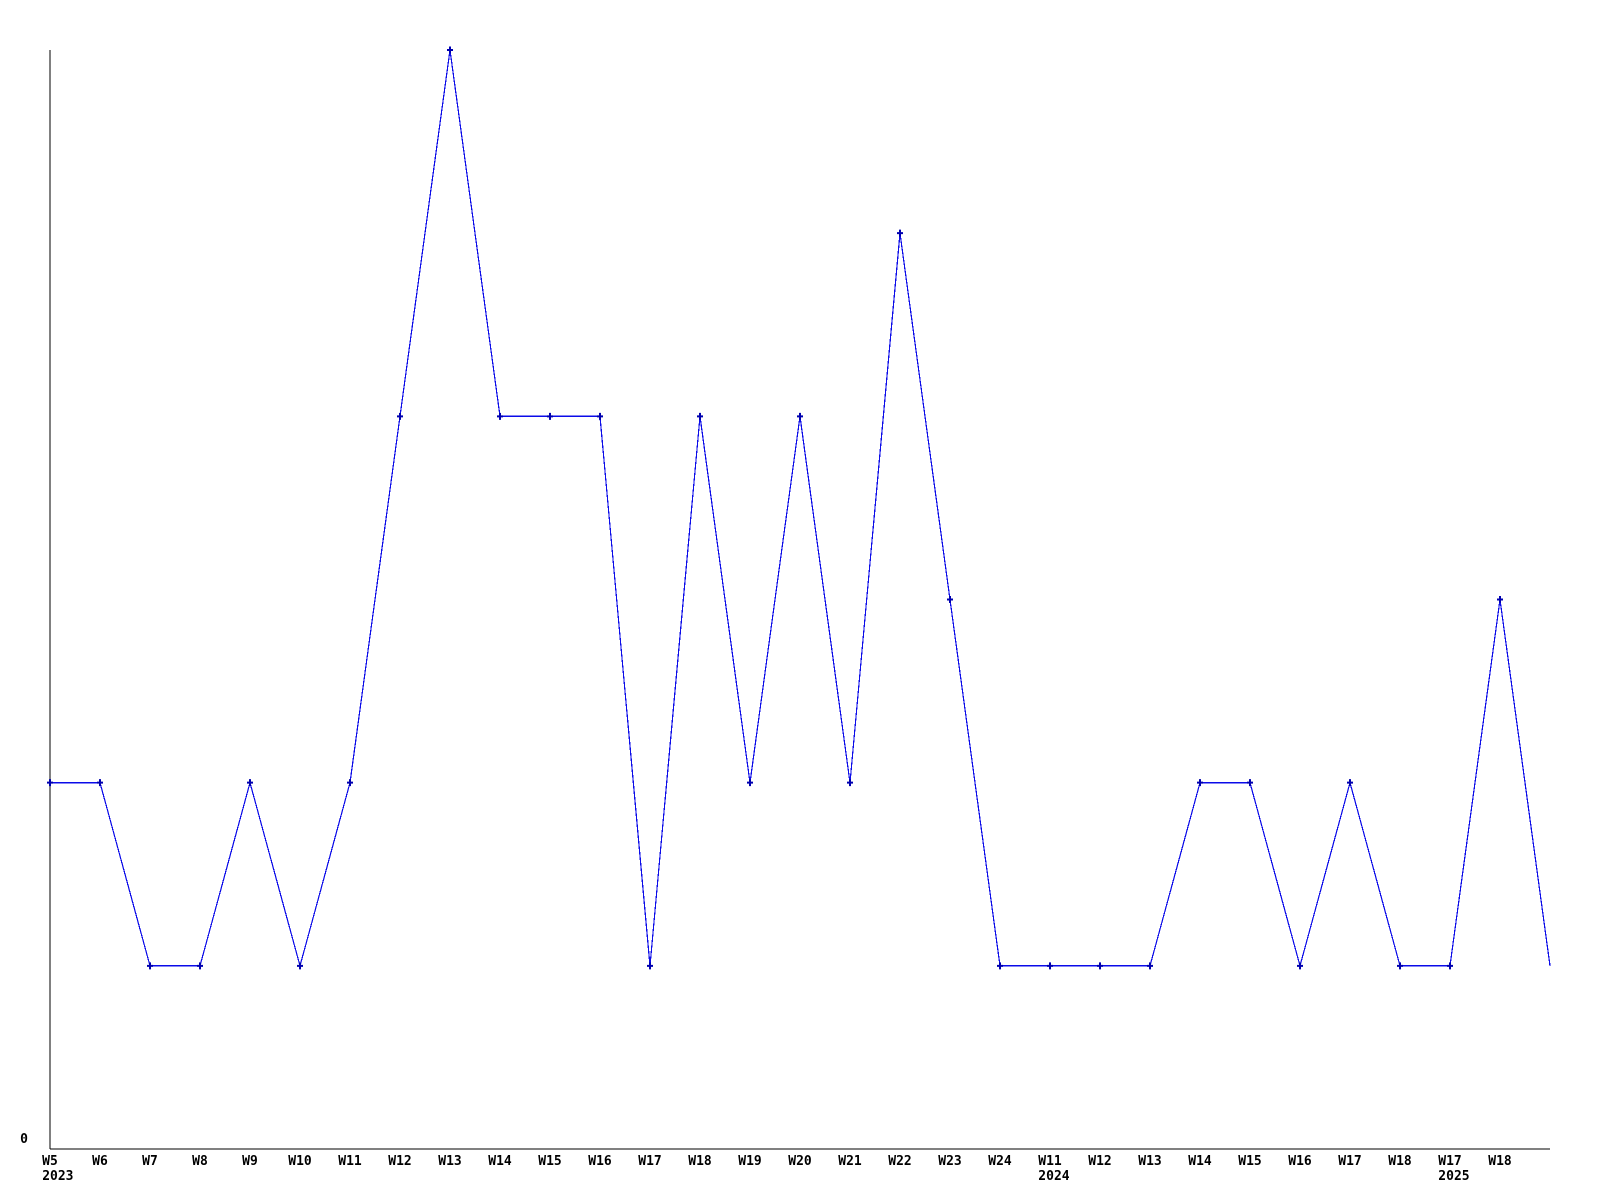  What do you see at coordinates (200, 1161) in the screenshot?
I see `x-tick-label: W8` at bounding box center [200, 1161].